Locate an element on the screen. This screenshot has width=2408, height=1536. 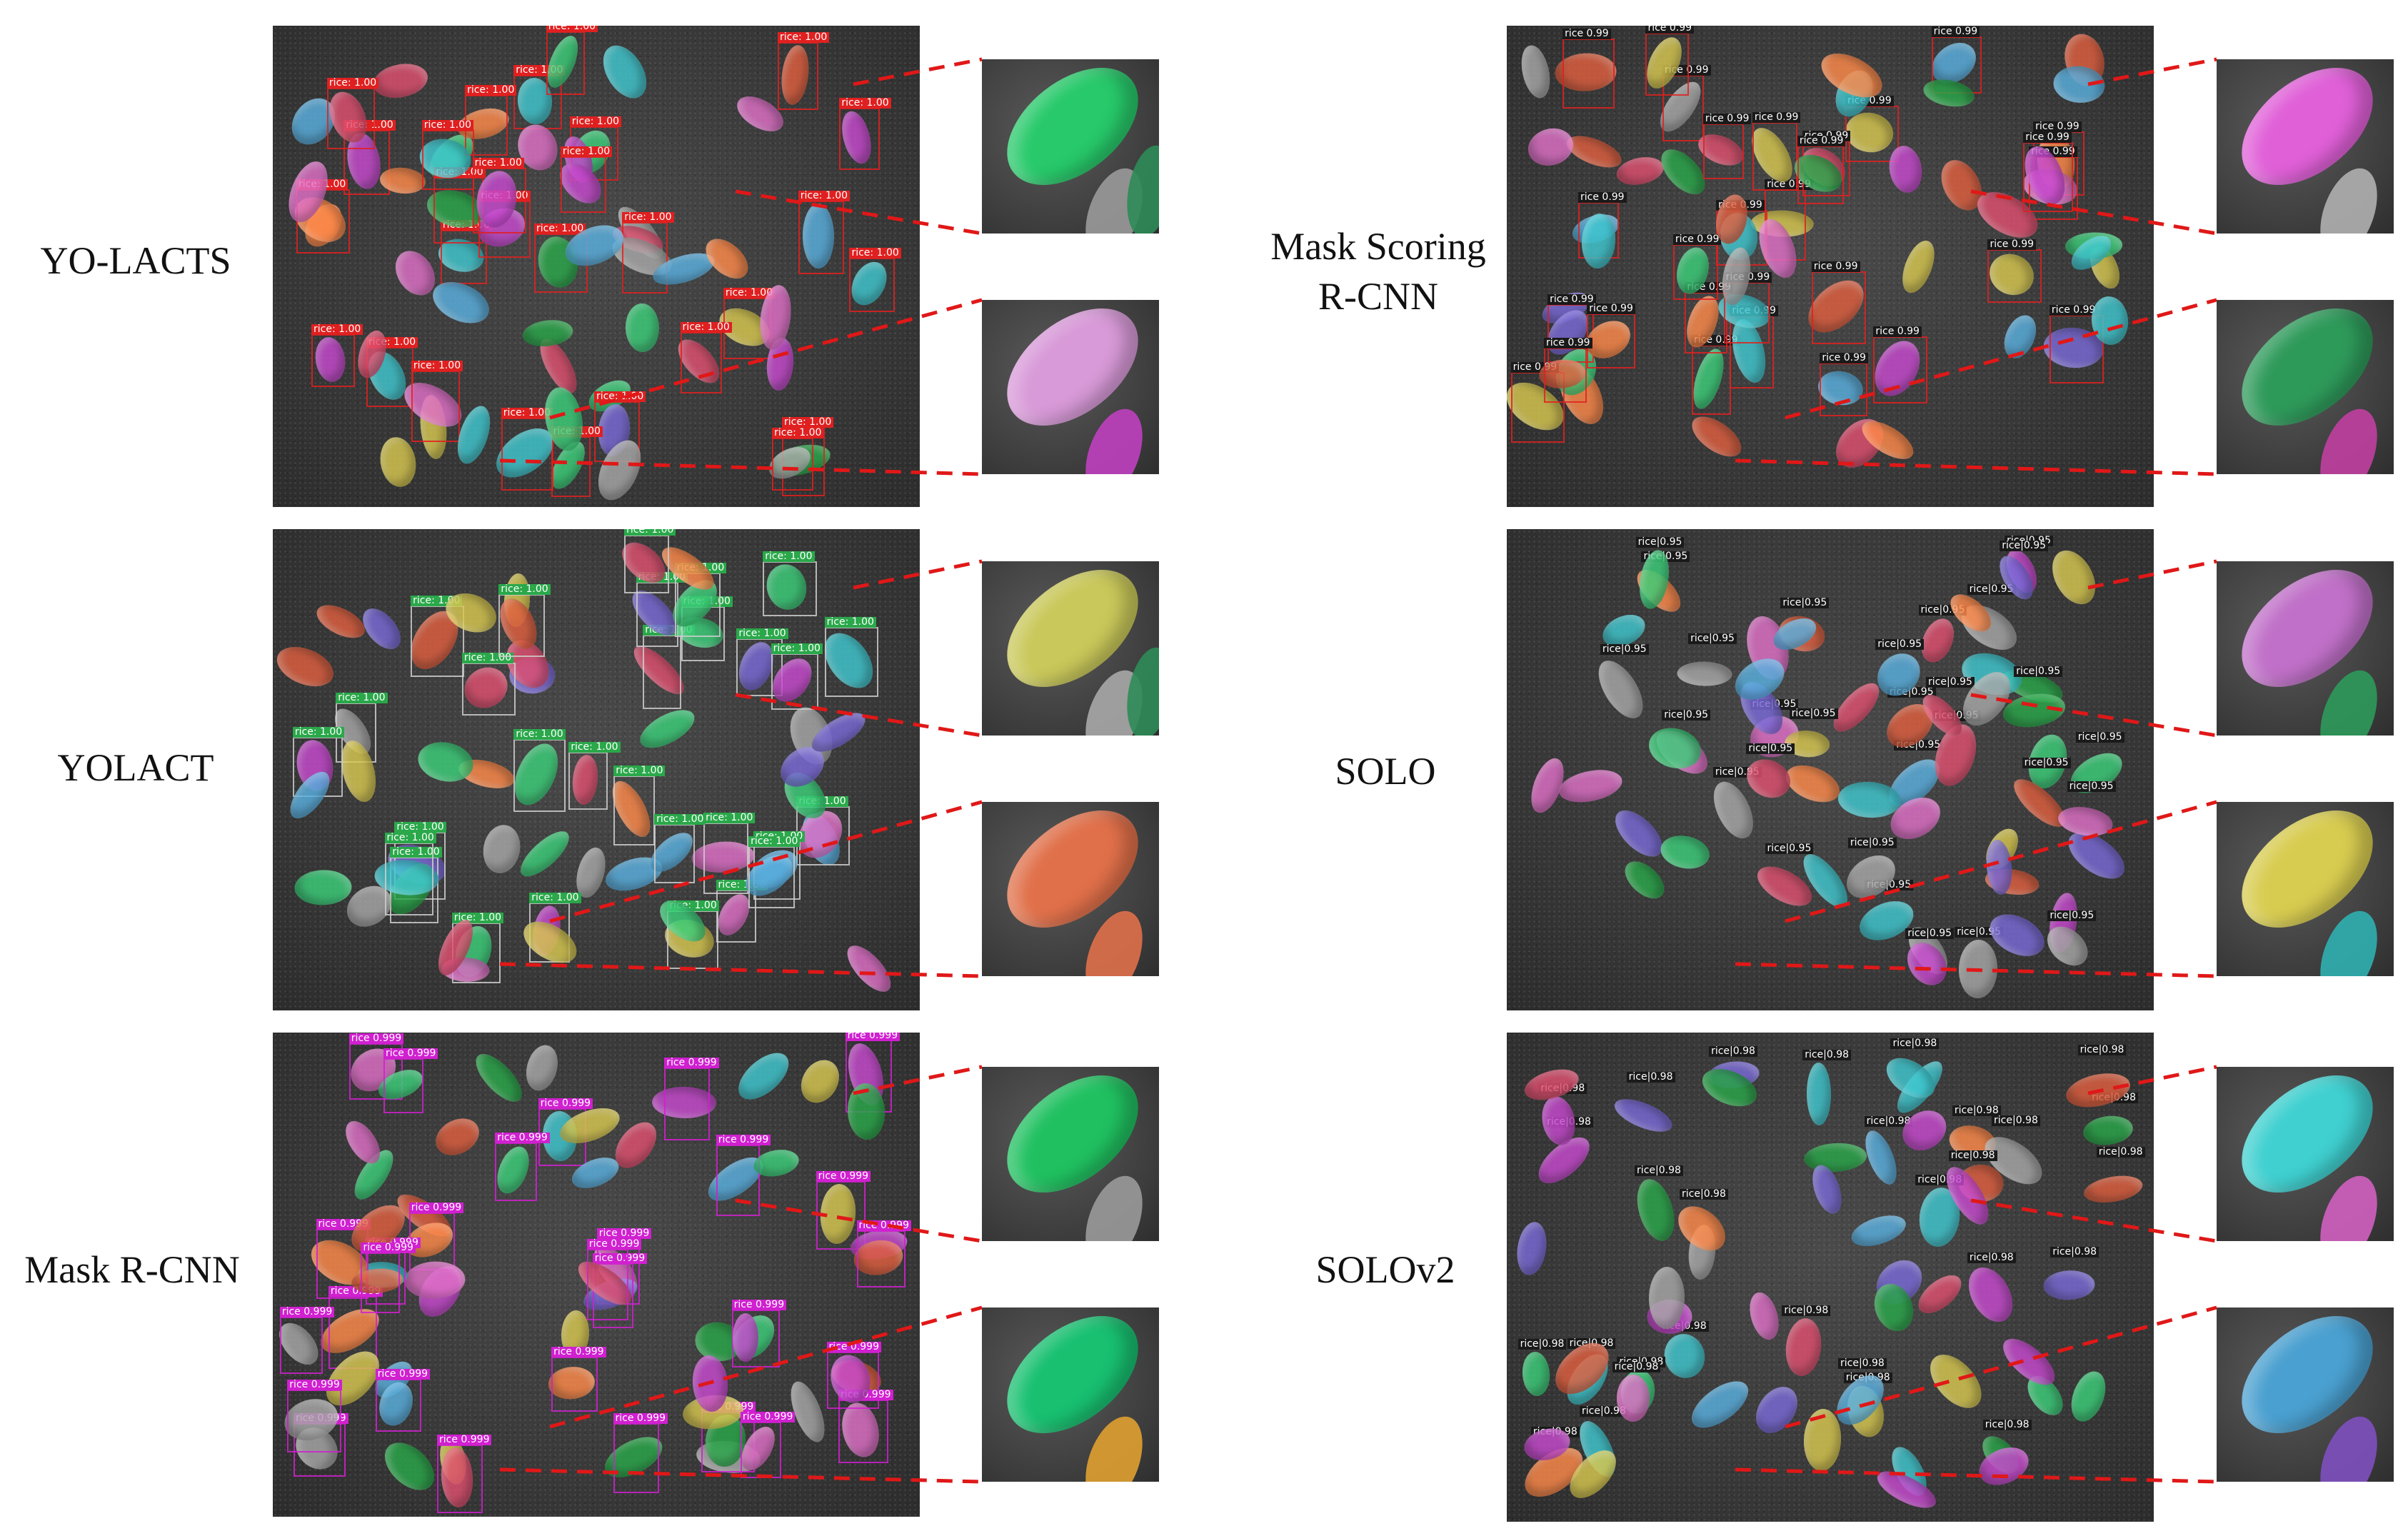
zoom-inset-yolact-top is located at coordinates (1070, 648).